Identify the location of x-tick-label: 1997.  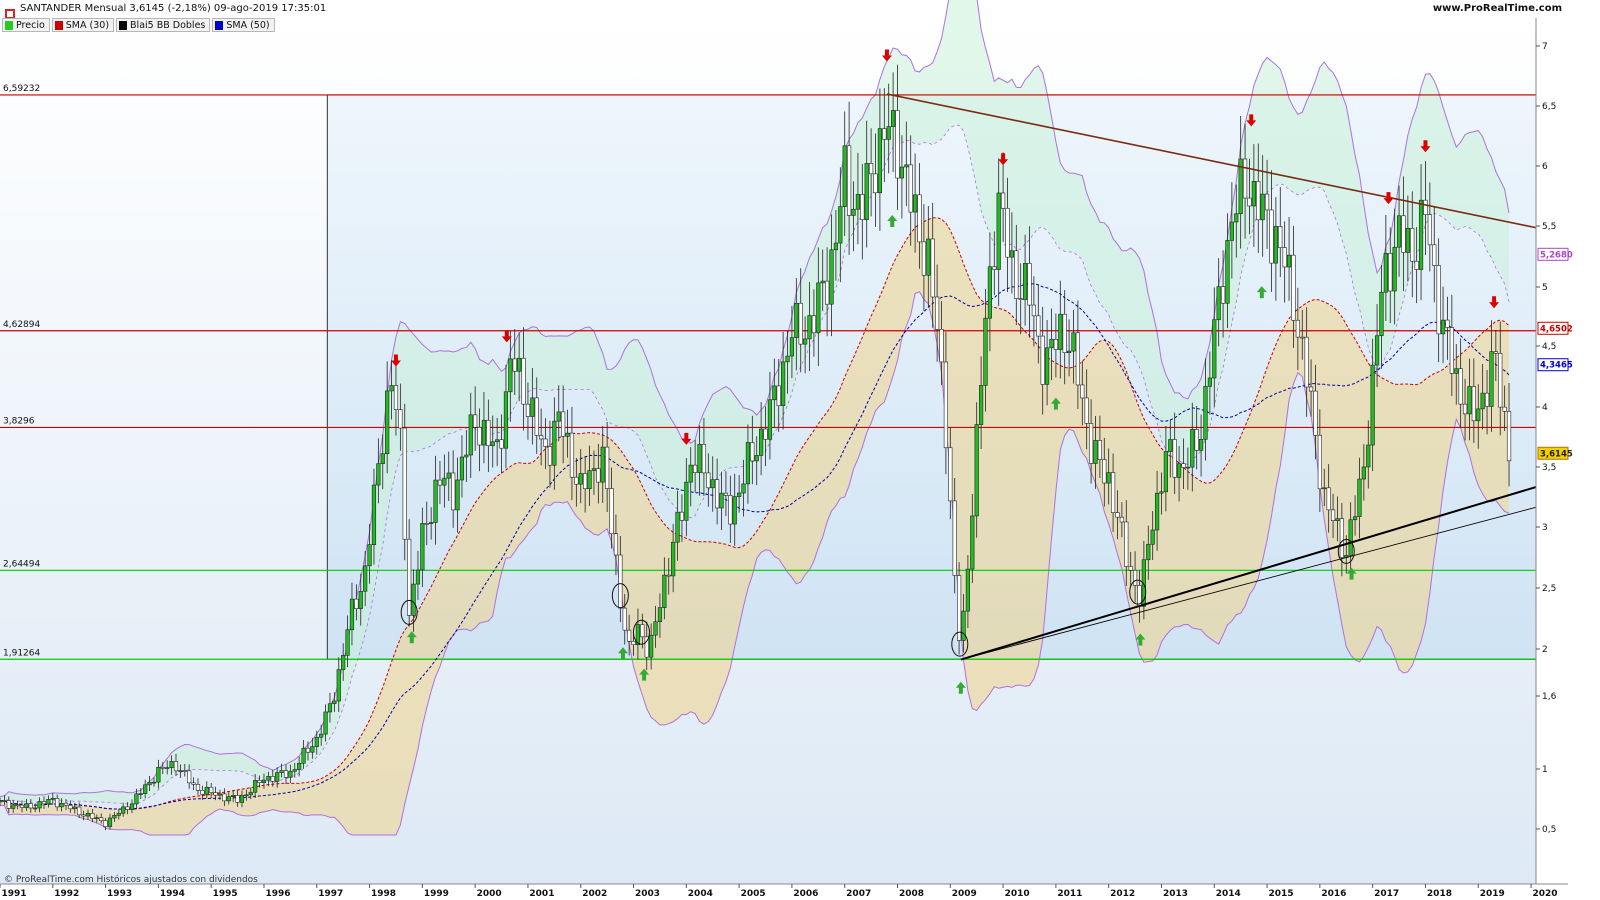
(330, 894).